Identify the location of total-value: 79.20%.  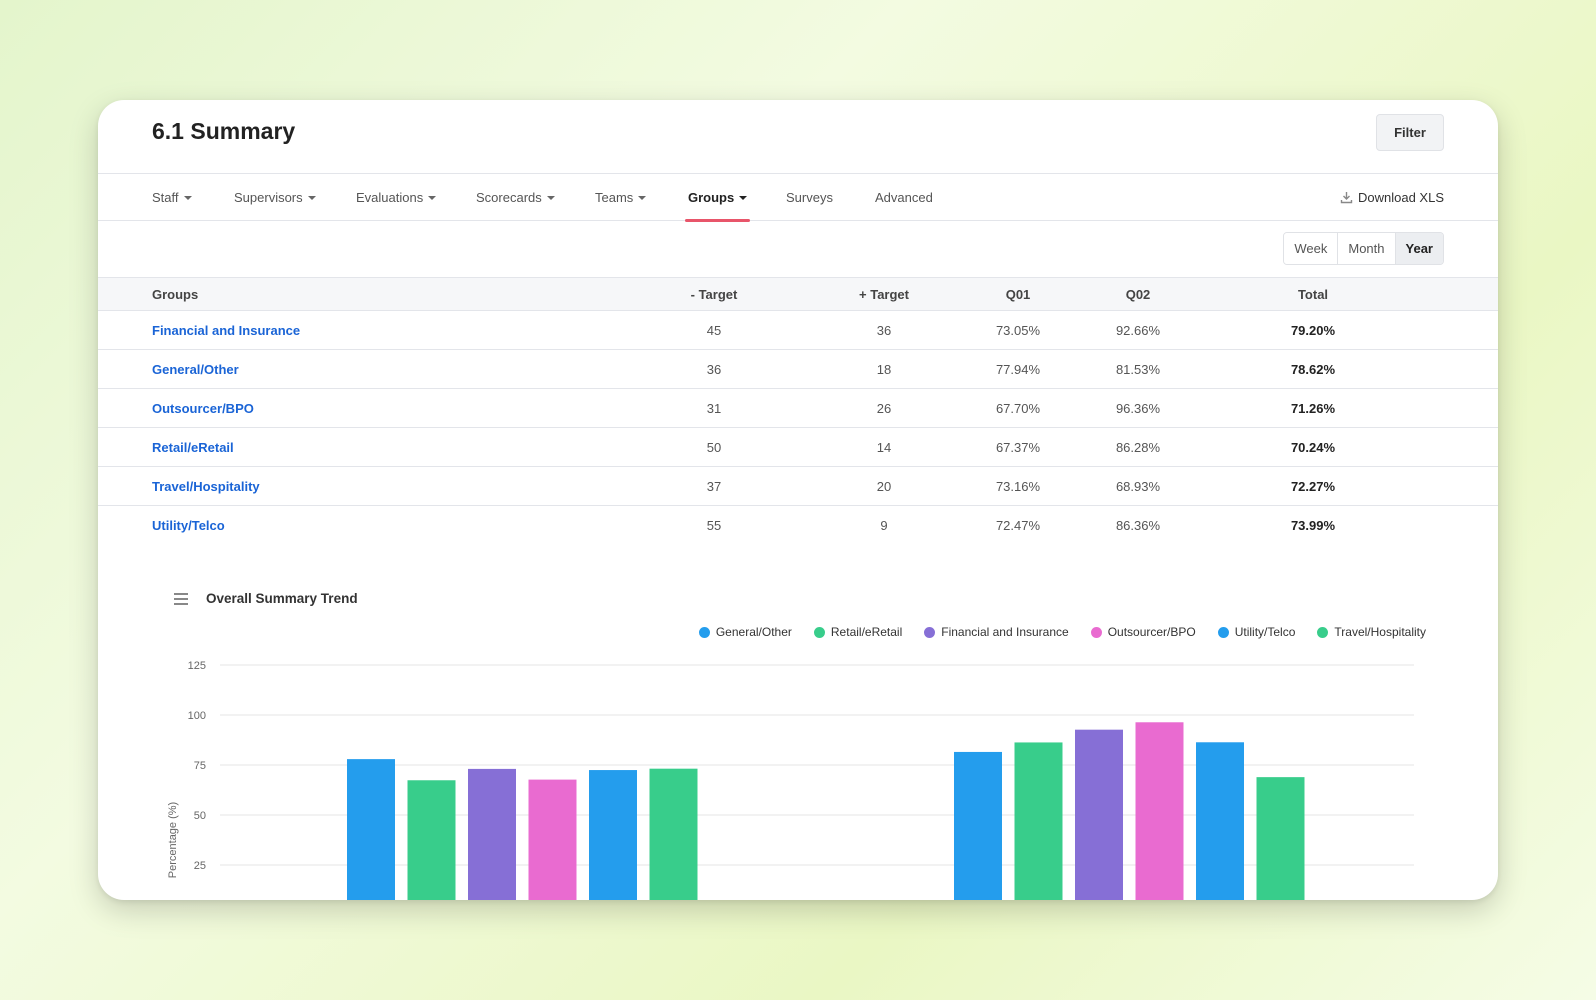
(1313, 330).